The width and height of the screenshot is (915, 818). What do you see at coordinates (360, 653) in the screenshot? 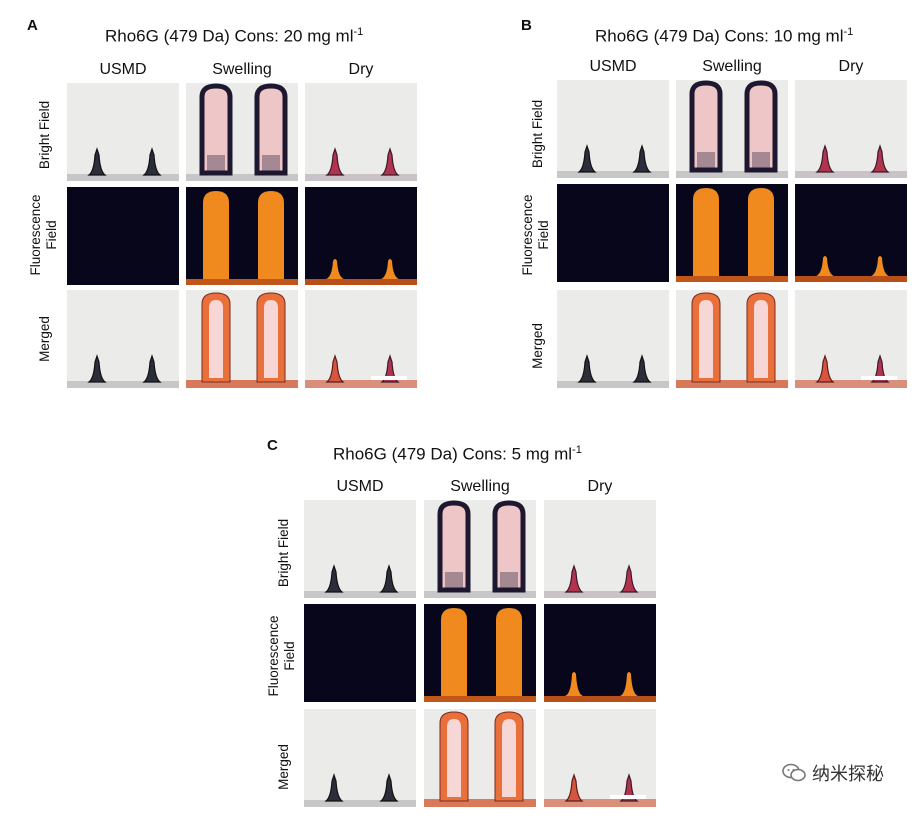
I see `image-c-fluor-usmd` at bounding box center [360, 653].